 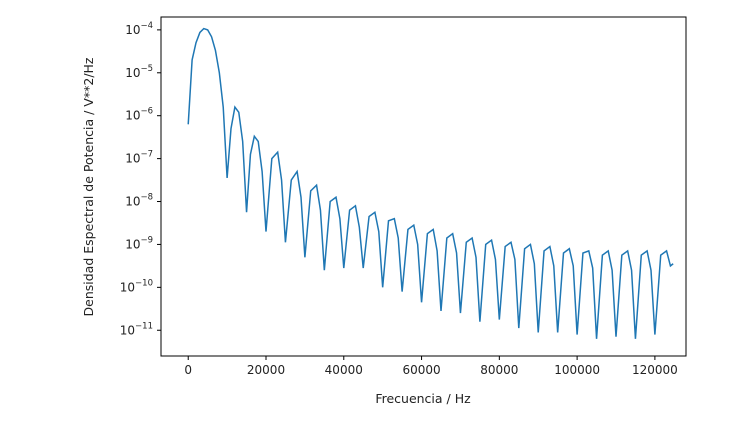 I want to click on x-tick-label: 40000, so click(x=344, y=370).